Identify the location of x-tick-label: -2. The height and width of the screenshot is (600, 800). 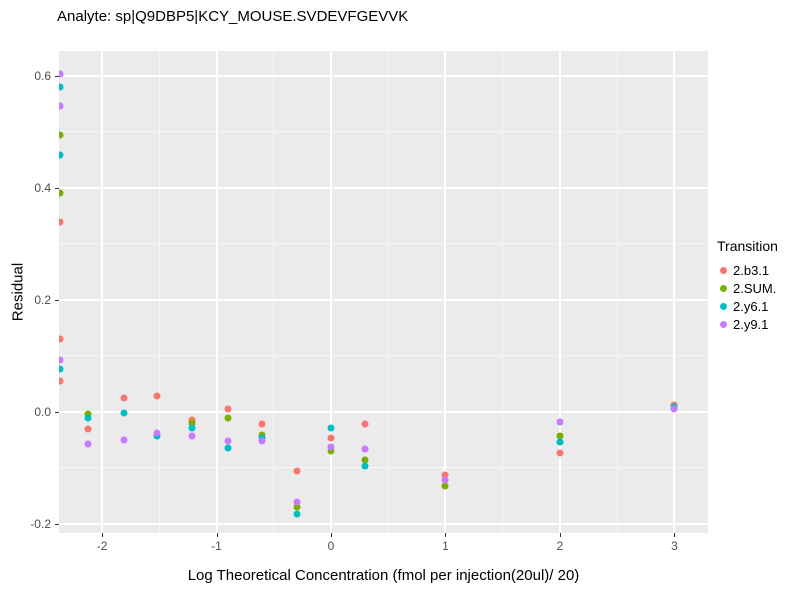
(102, 546).